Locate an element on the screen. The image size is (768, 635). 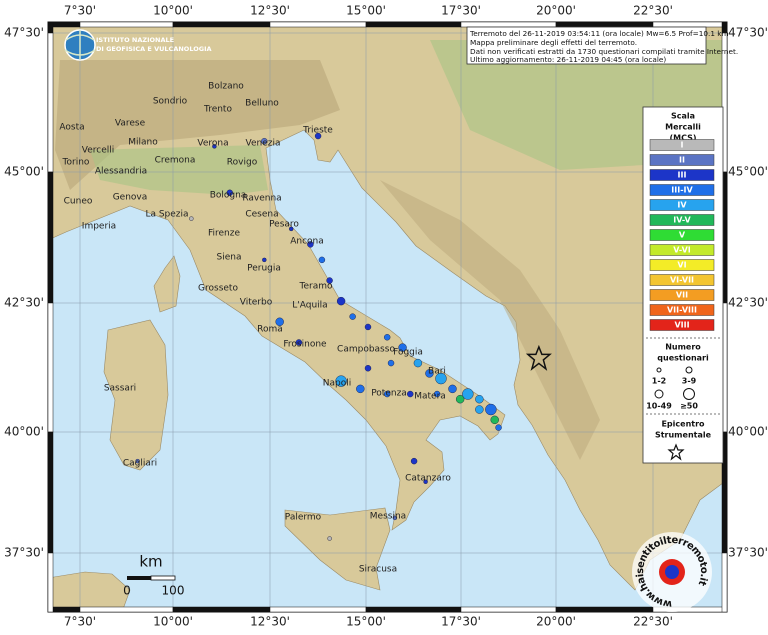
epicenter-title: Strumentale is located at coordinates (683, 435).